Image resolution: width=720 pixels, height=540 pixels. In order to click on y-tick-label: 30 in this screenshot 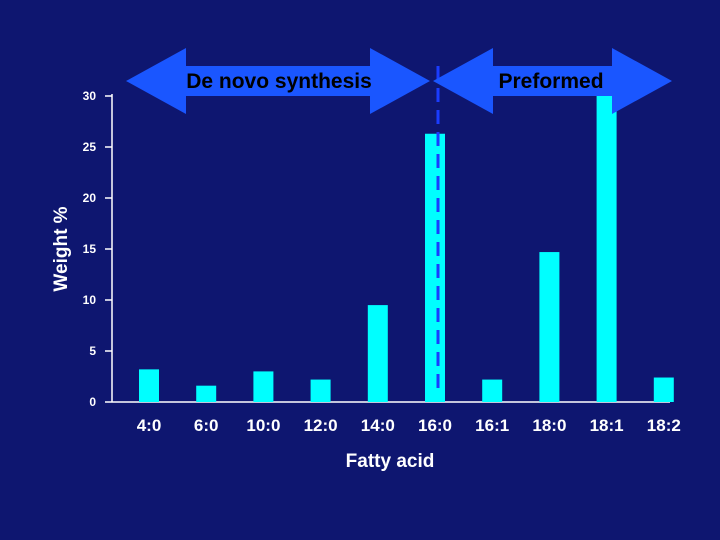, I will do `click(90, 96)`.